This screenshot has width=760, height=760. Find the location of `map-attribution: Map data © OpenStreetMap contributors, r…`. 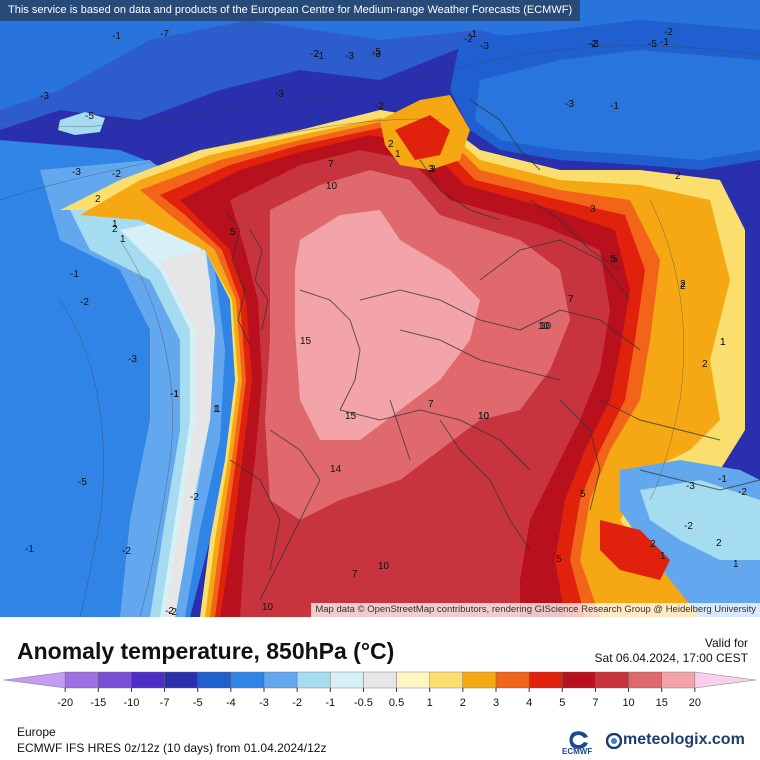

map-attribution: Map data © OpenStreetMap contributors, r… is located at coordinates (535, 610).